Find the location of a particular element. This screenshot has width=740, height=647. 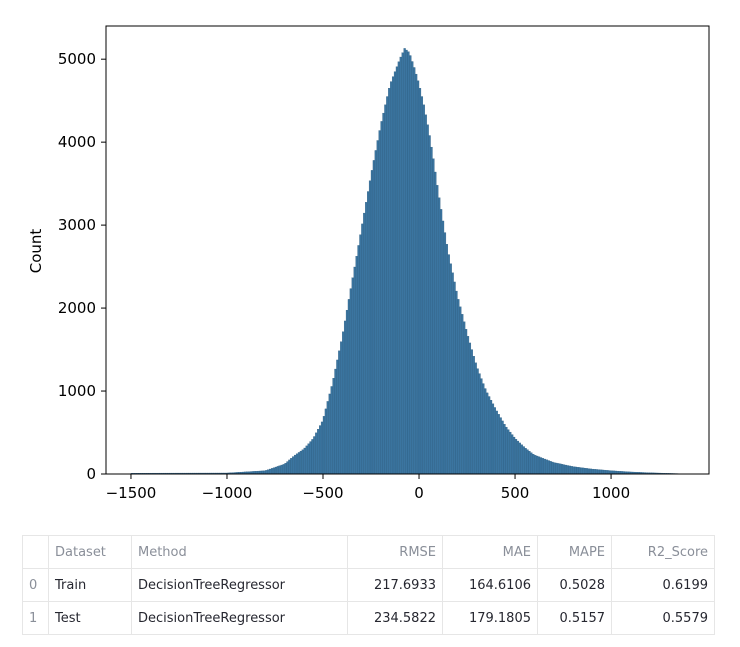

cell-rmse: 217.6933 is located at coordinates (395, 585).